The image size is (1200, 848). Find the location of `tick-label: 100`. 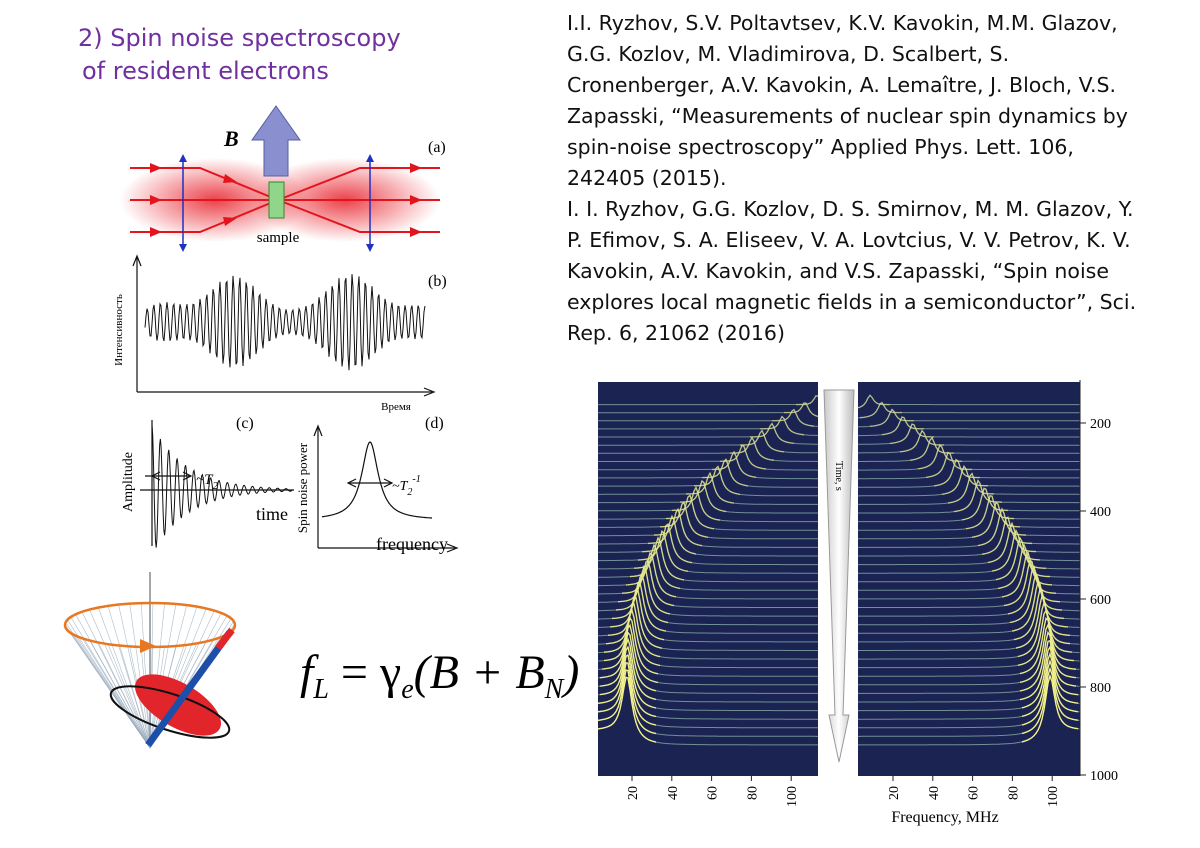

tick-label: 100 is located at coordinates (1053, 796).